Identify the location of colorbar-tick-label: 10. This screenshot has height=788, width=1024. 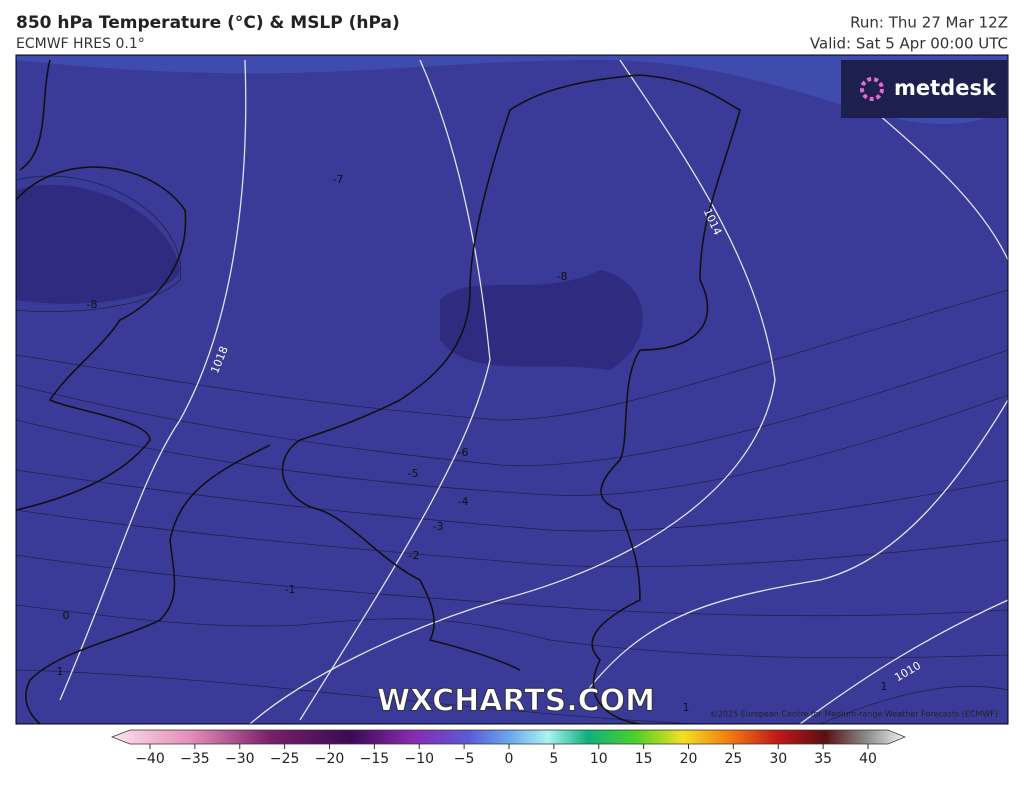
(599, 759).